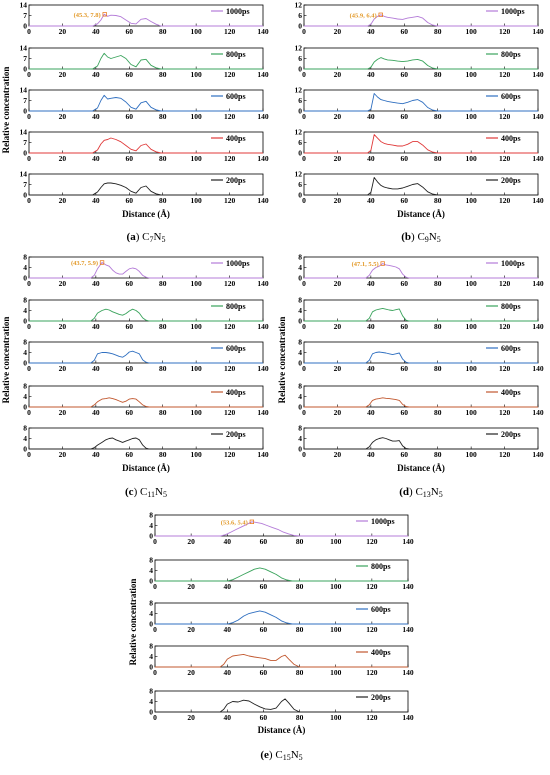 Image resolution: width=550 pixels, height=775 pixels. What do you see at coordinates (421, 63) in the screenshot?
I see `series-line-800ps` at bounding box center [421, 63].